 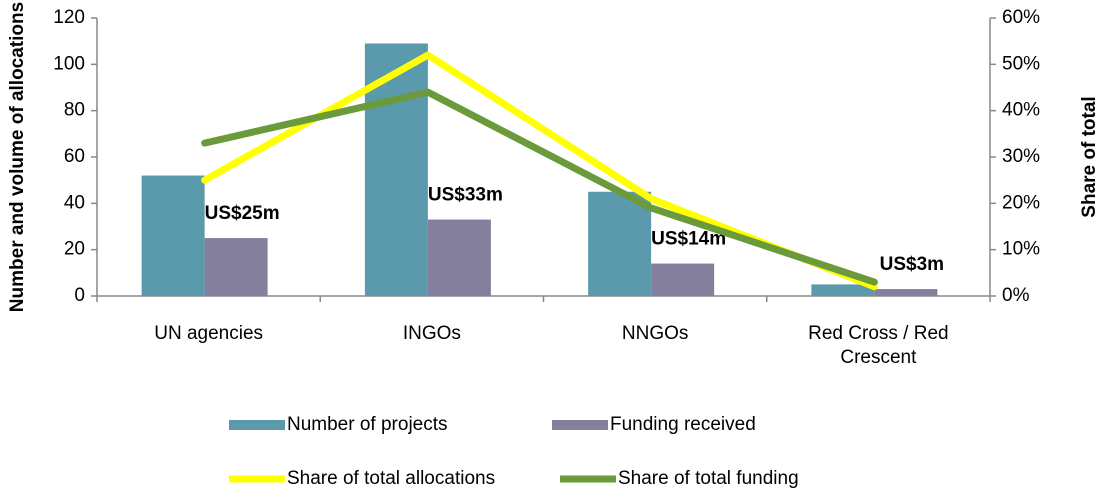 I want to click on y2-tick-label: 40%, so click(x=1021, y=110).